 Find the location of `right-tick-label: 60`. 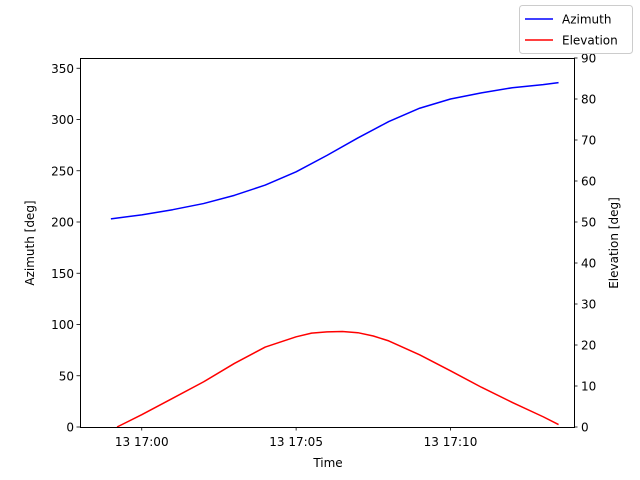

right-tick-label: 60 is located at coordinates (588, 182).